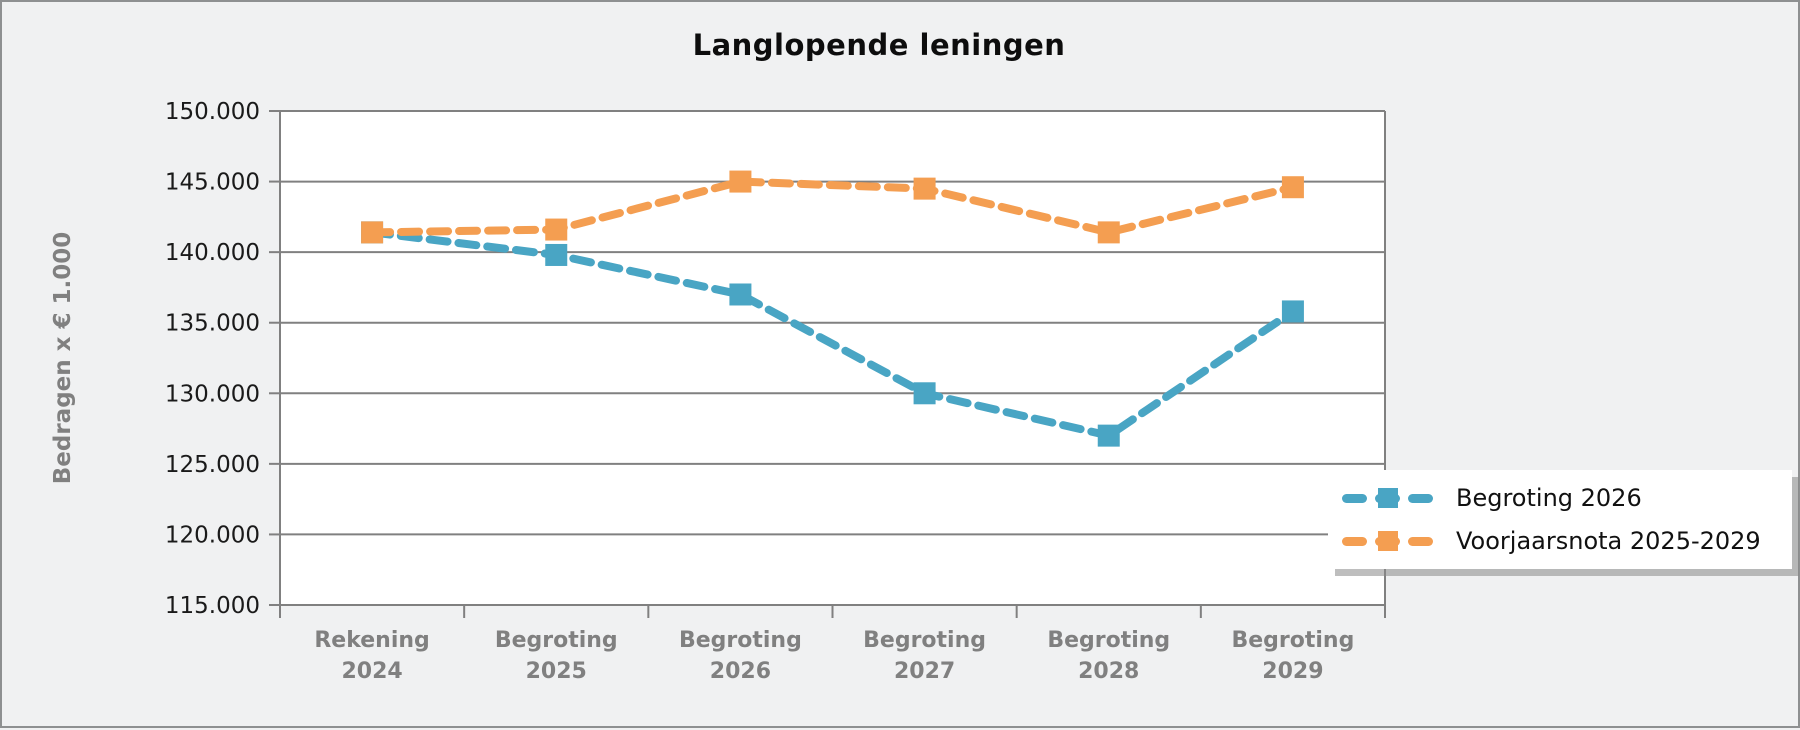 The height and width of the screenshot is (730, 1800). What do you see at coordinates (212, 465) in the screenshot?
I see `y-tick-label: 125.000` at bounding box center [212, 465].